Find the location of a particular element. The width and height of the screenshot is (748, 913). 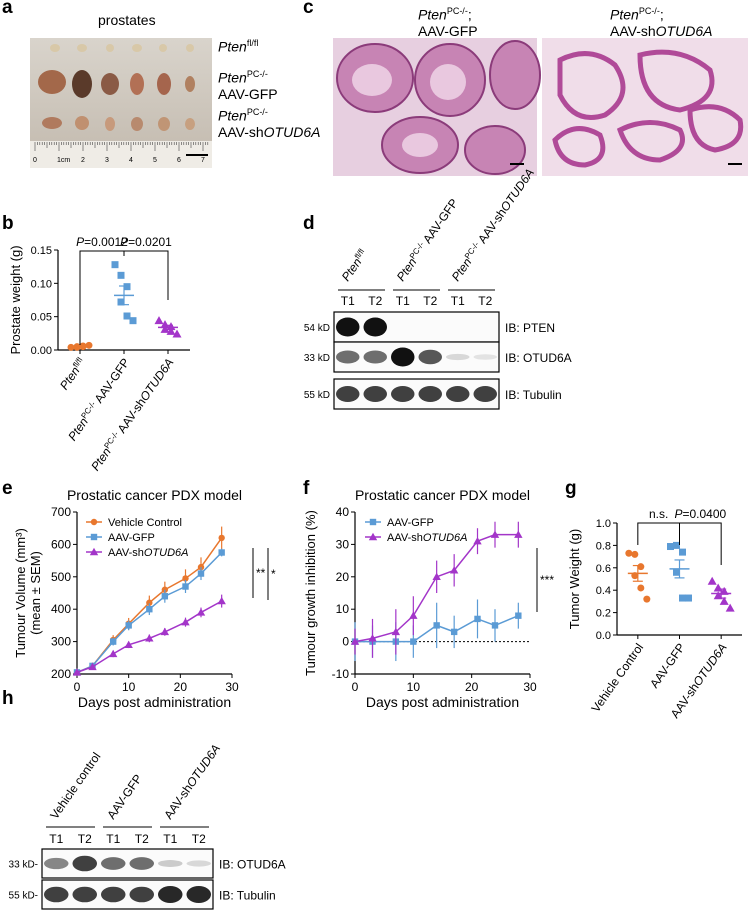

panel-a-row-label-3: PtenPC-/- AAV-shOTUD6A is located at coordinates (269, 123).